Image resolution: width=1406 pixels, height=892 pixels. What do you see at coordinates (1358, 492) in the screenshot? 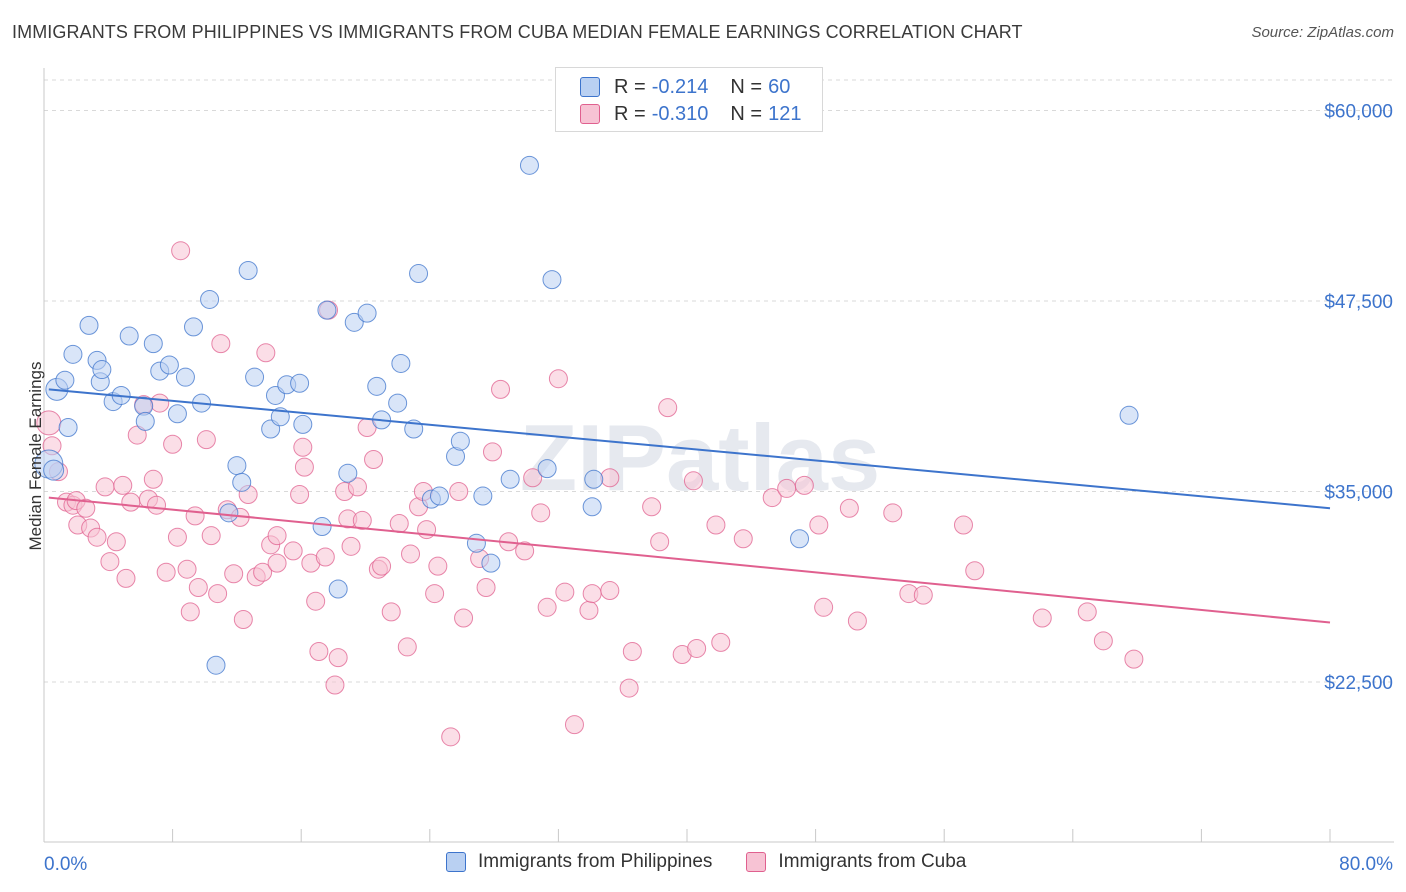
I see `y-tick-label: $35,000` at bounding box center [1358, 492].